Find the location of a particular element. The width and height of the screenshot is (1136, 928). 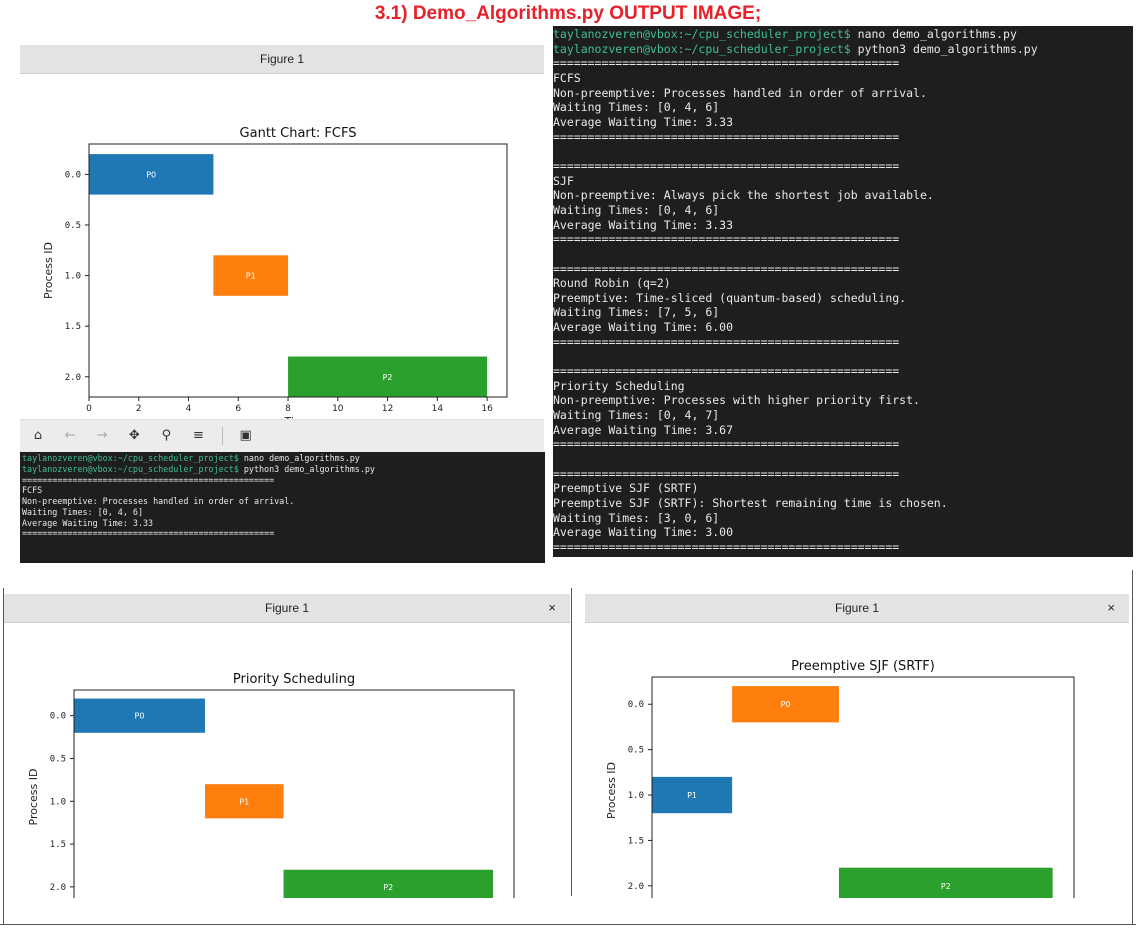

x-tick-label: 4 is located at coordinates (189, 409).